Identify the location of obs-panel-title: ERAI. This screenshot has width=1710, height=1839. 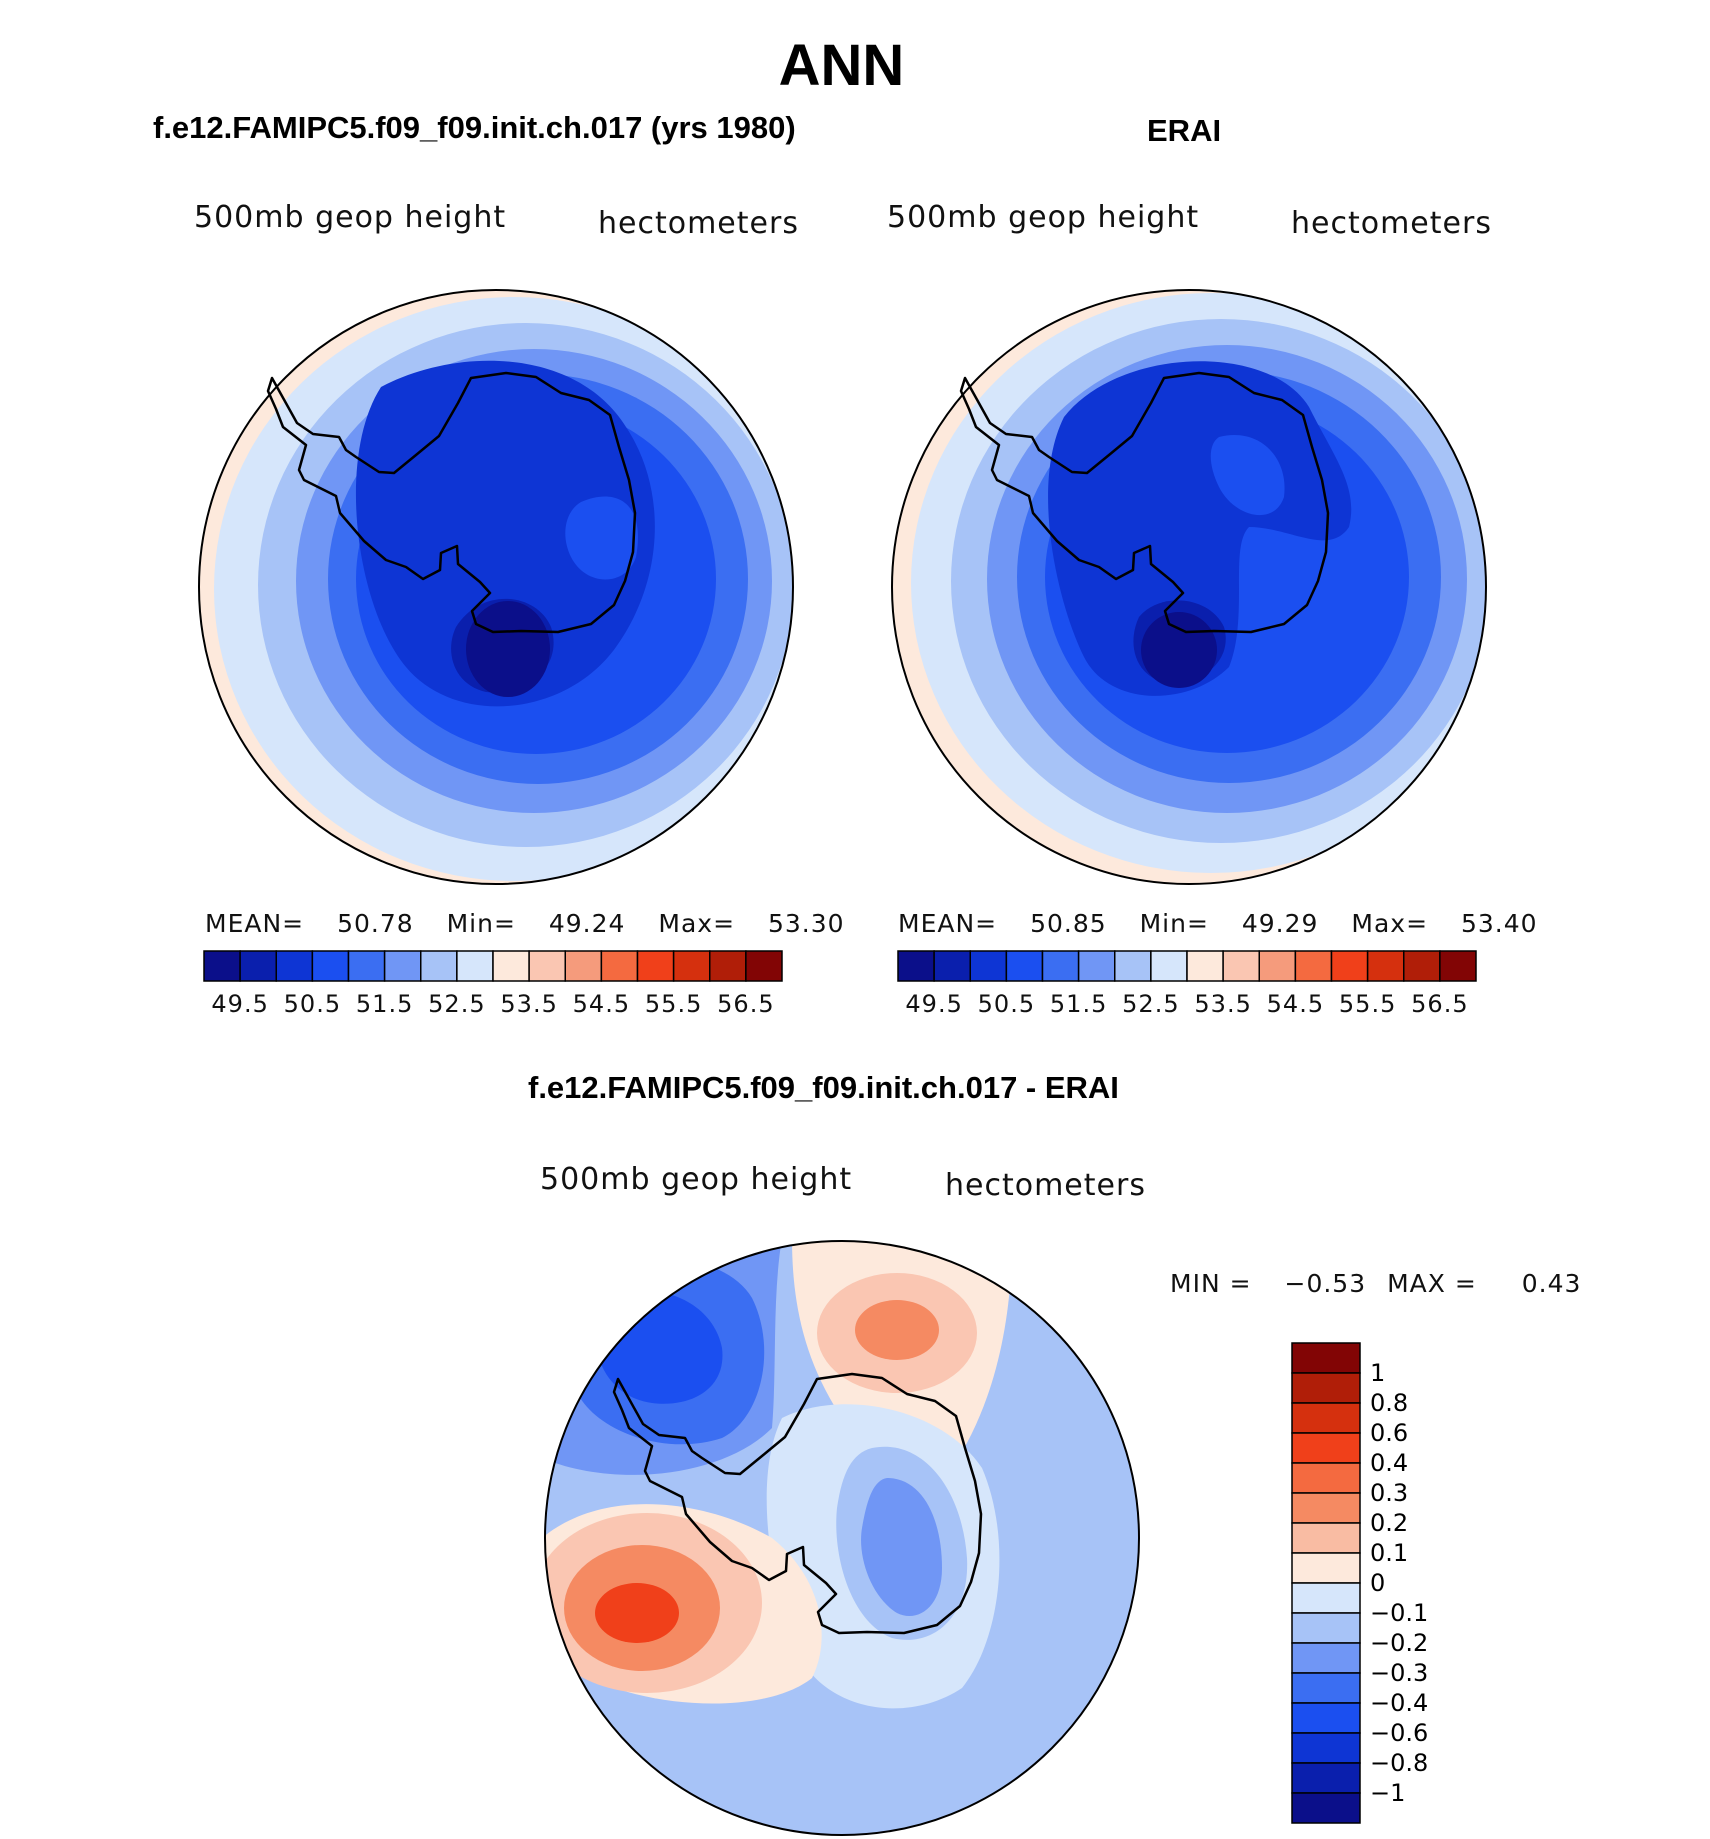
(1184, 130).